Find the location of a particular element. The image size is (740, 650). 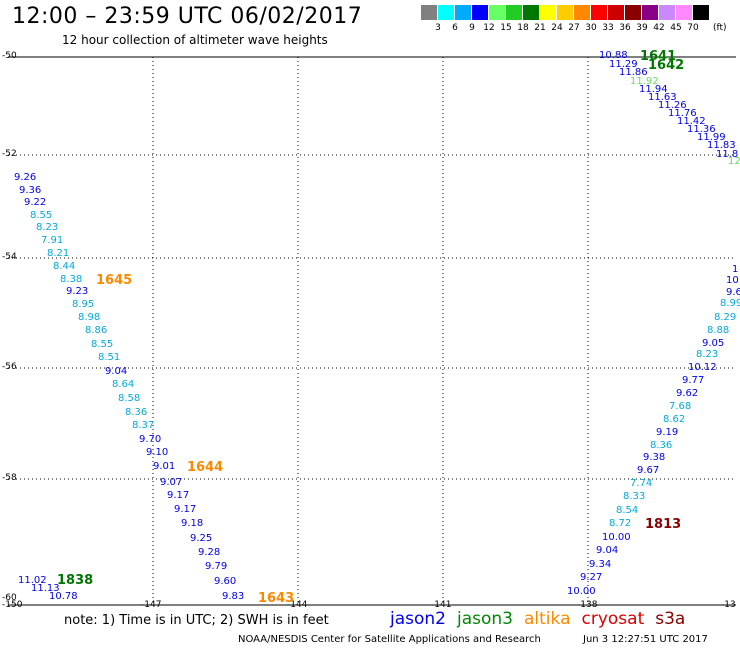

color-scale-label: 24 is located at coordinates (557, 28).